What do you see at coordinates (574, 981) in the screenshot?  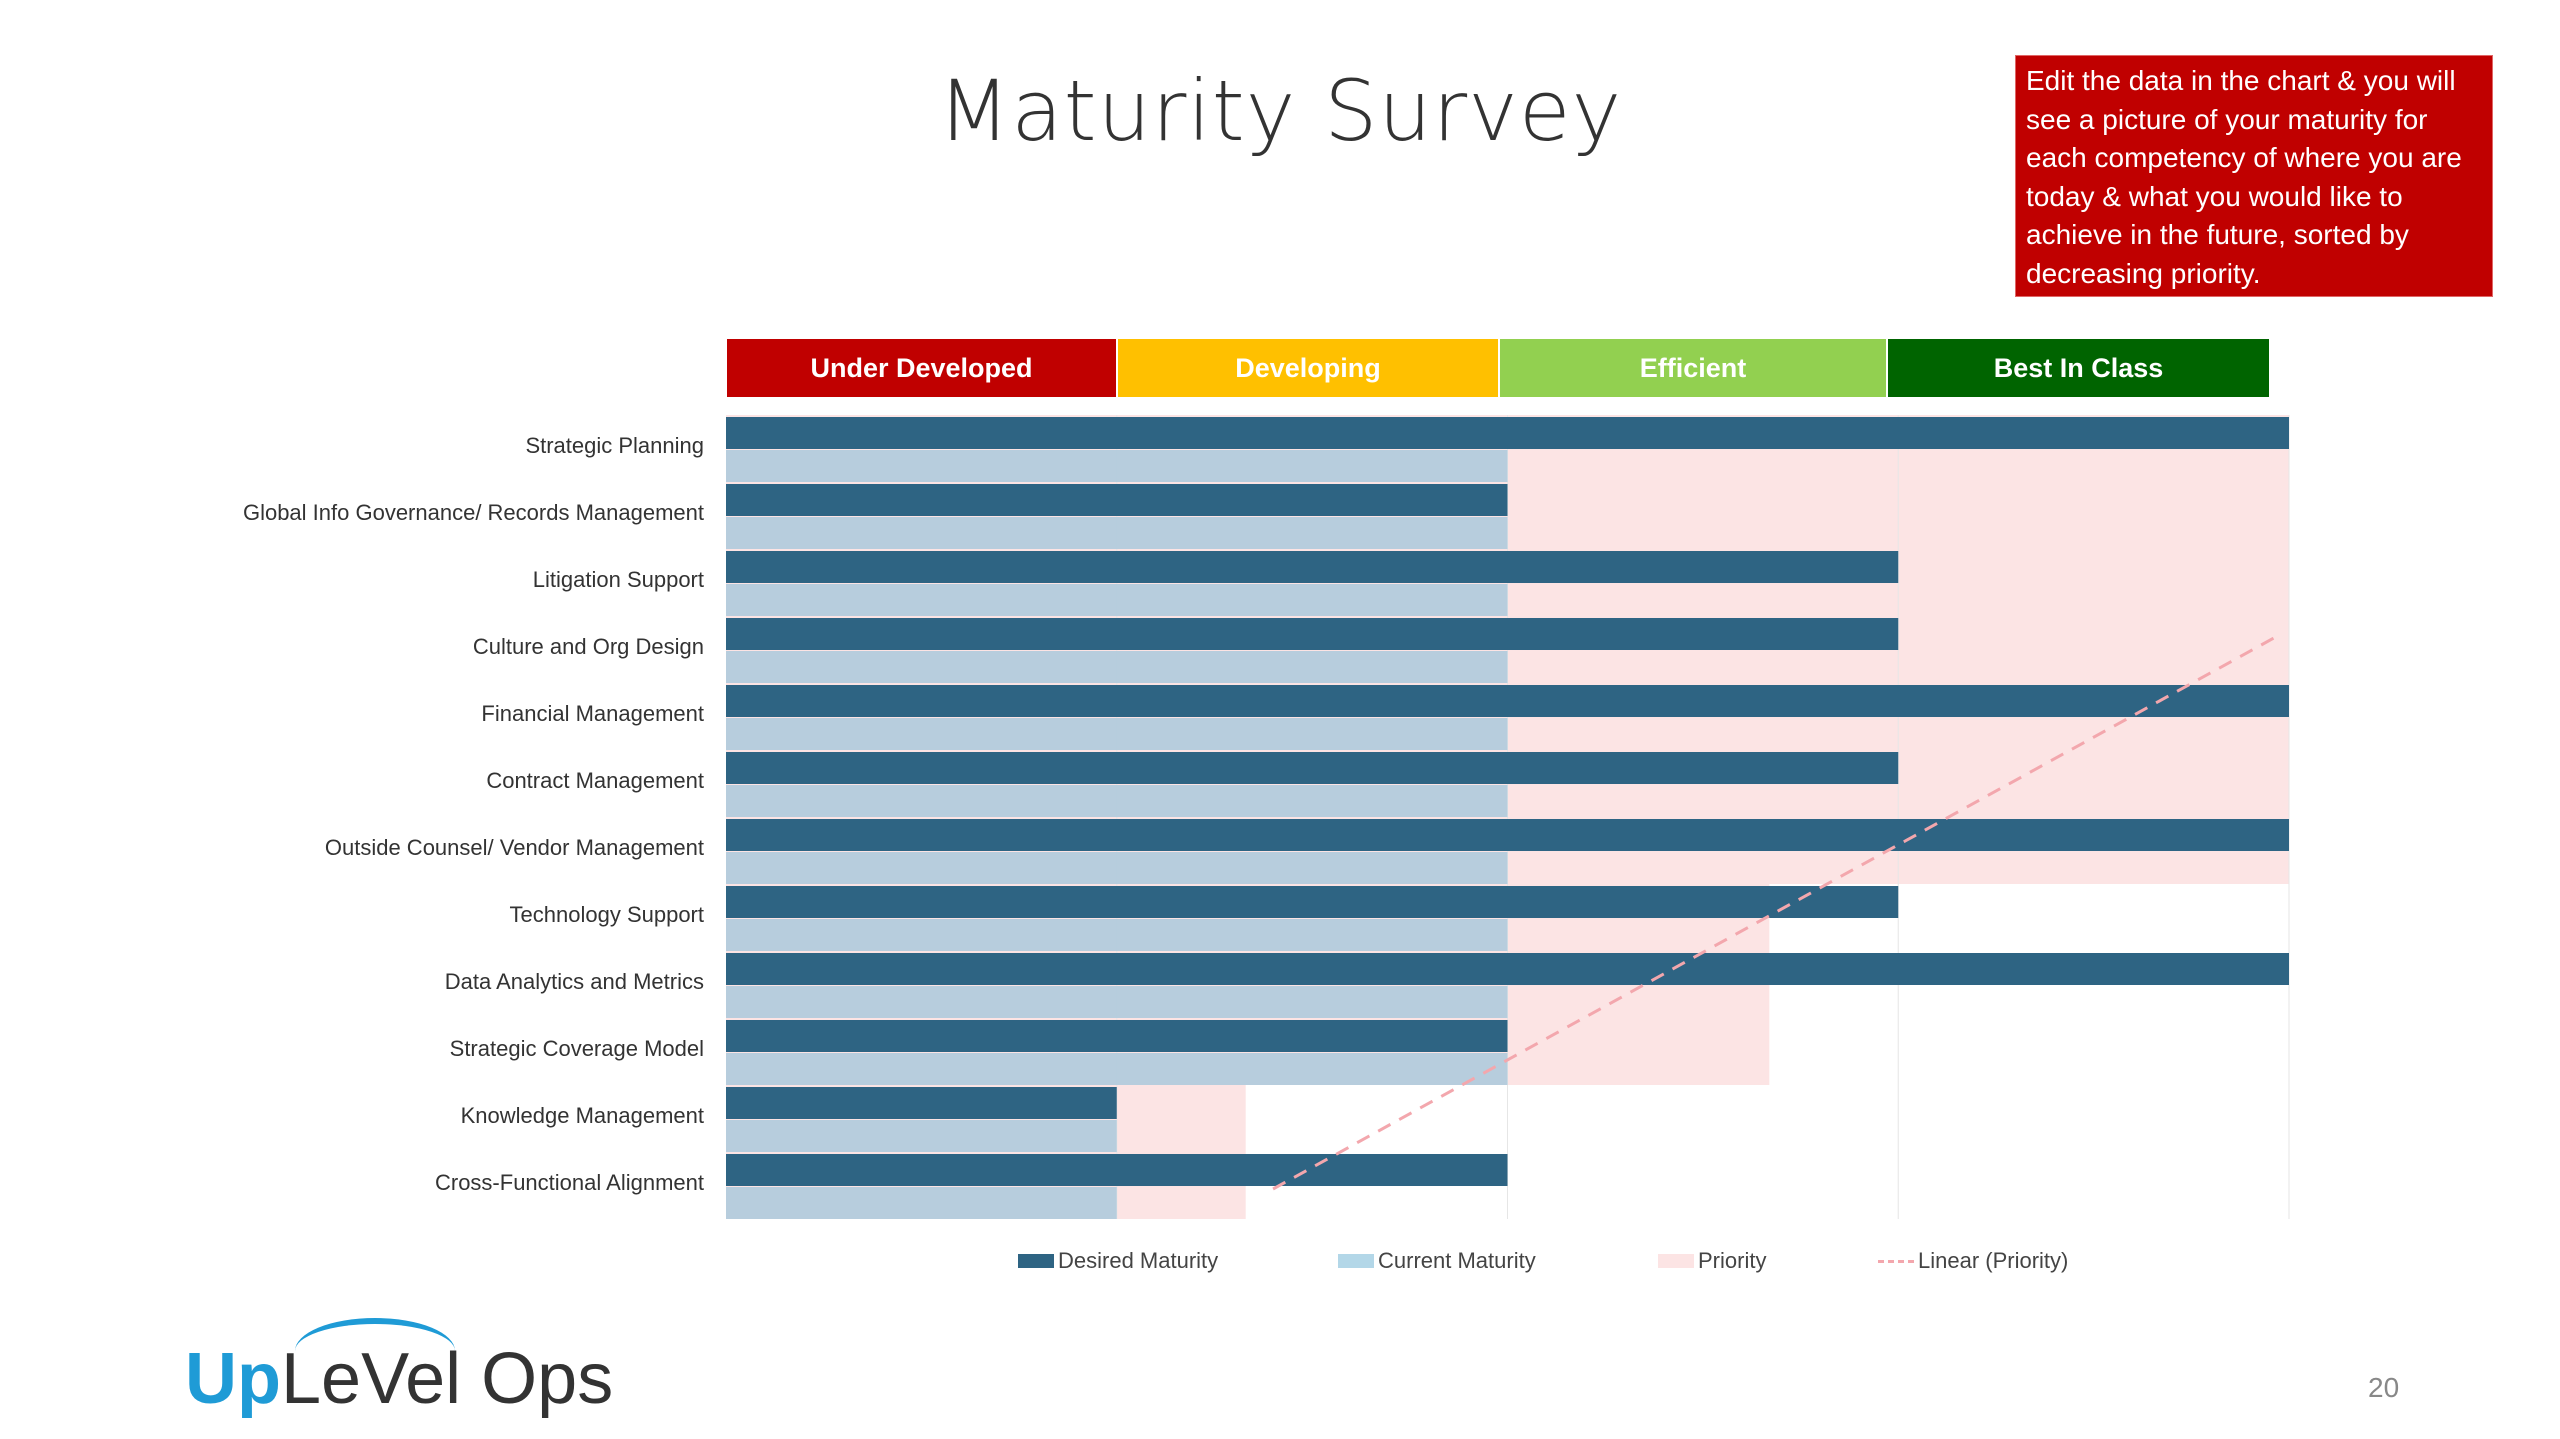 I see `category-label: Data Analytics and Metrics` at bounding box center [574, 981].